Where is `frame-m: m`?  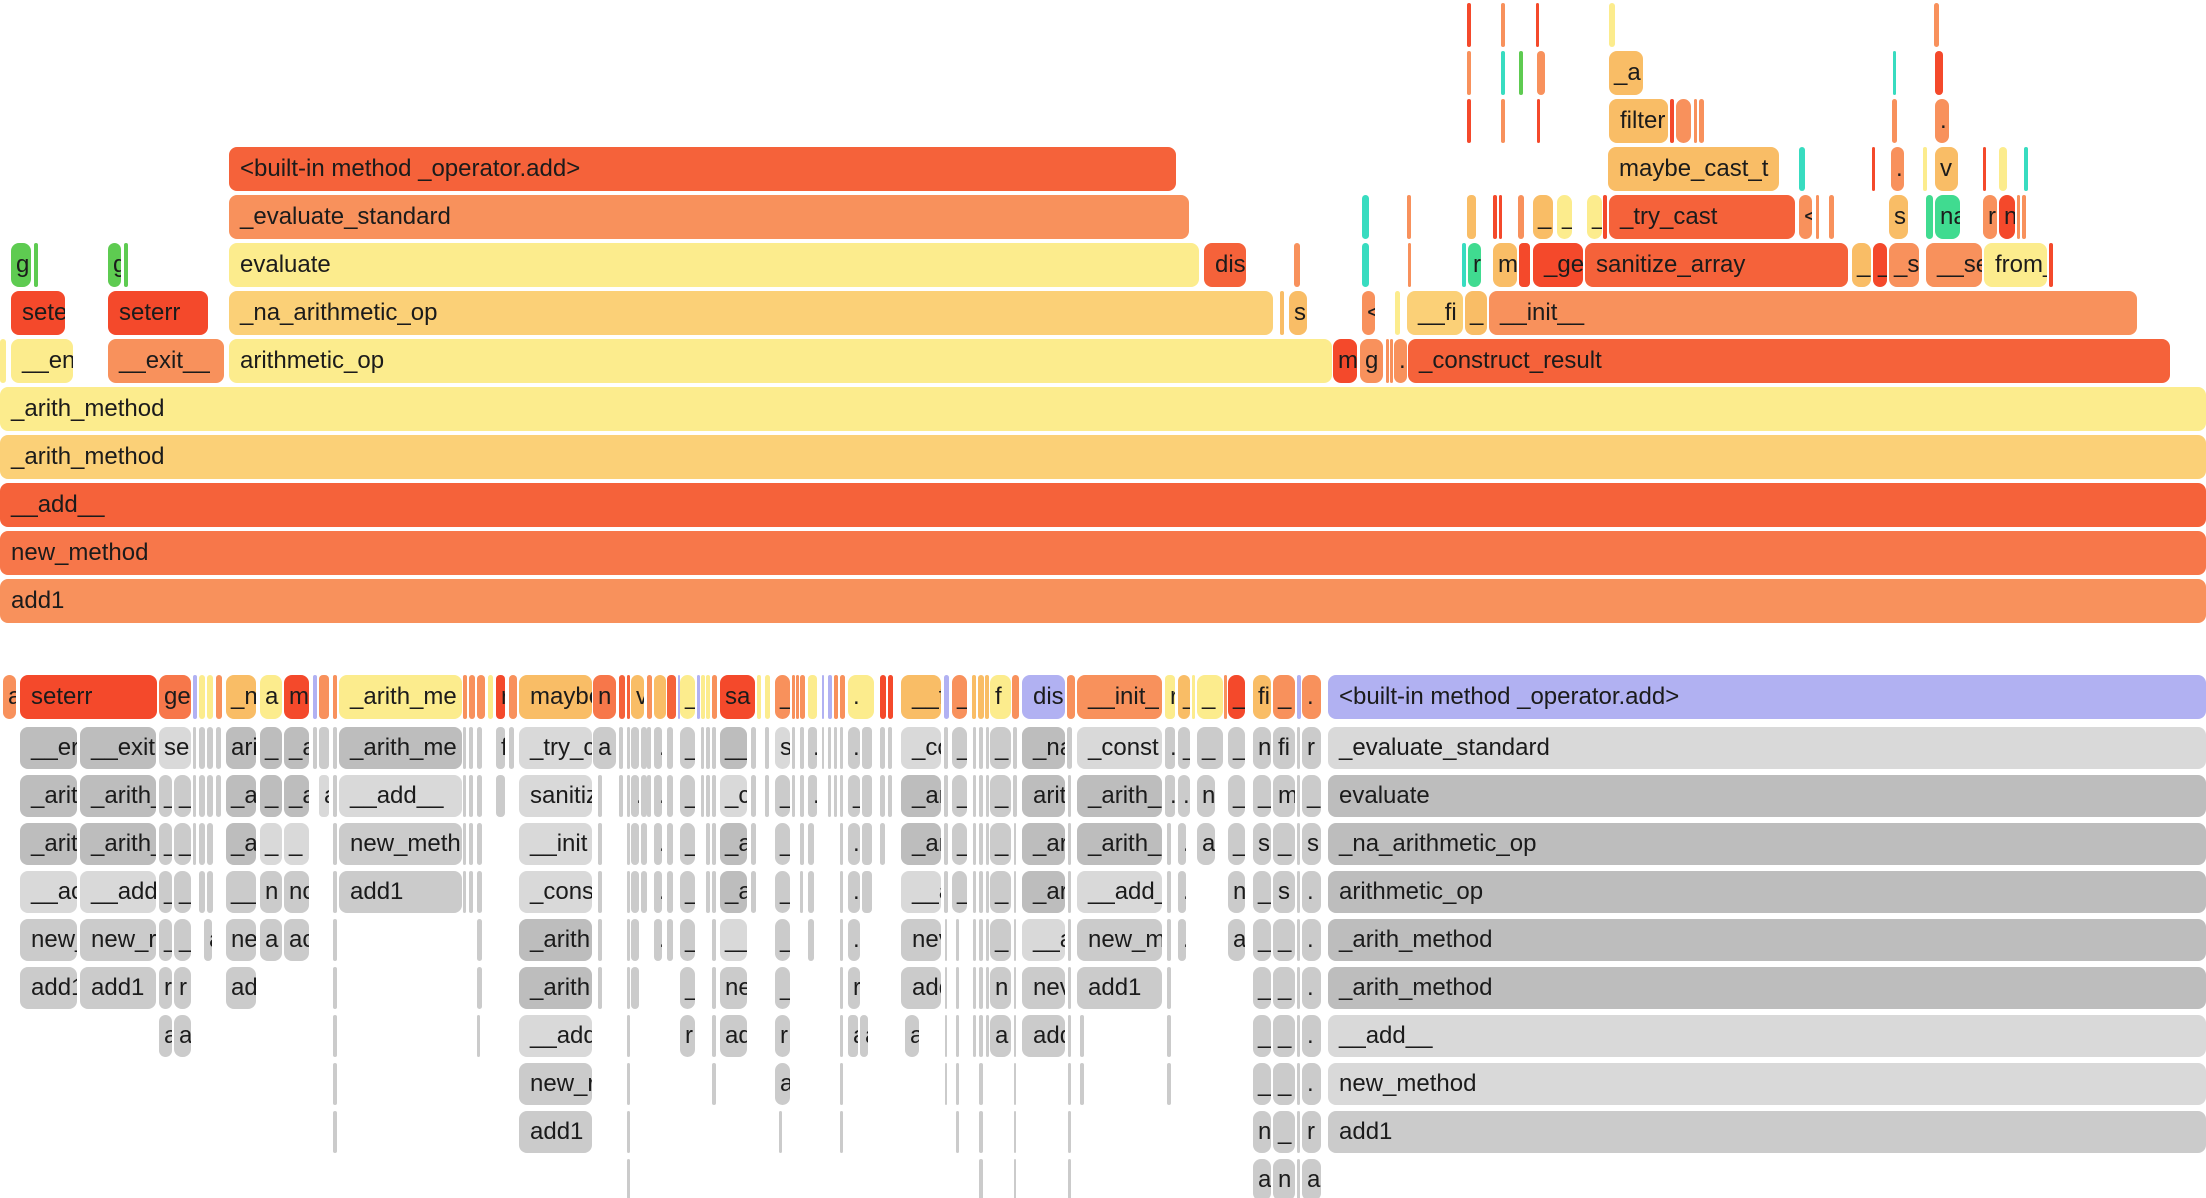
frame-m: m is located at coordinates (1505, 265).